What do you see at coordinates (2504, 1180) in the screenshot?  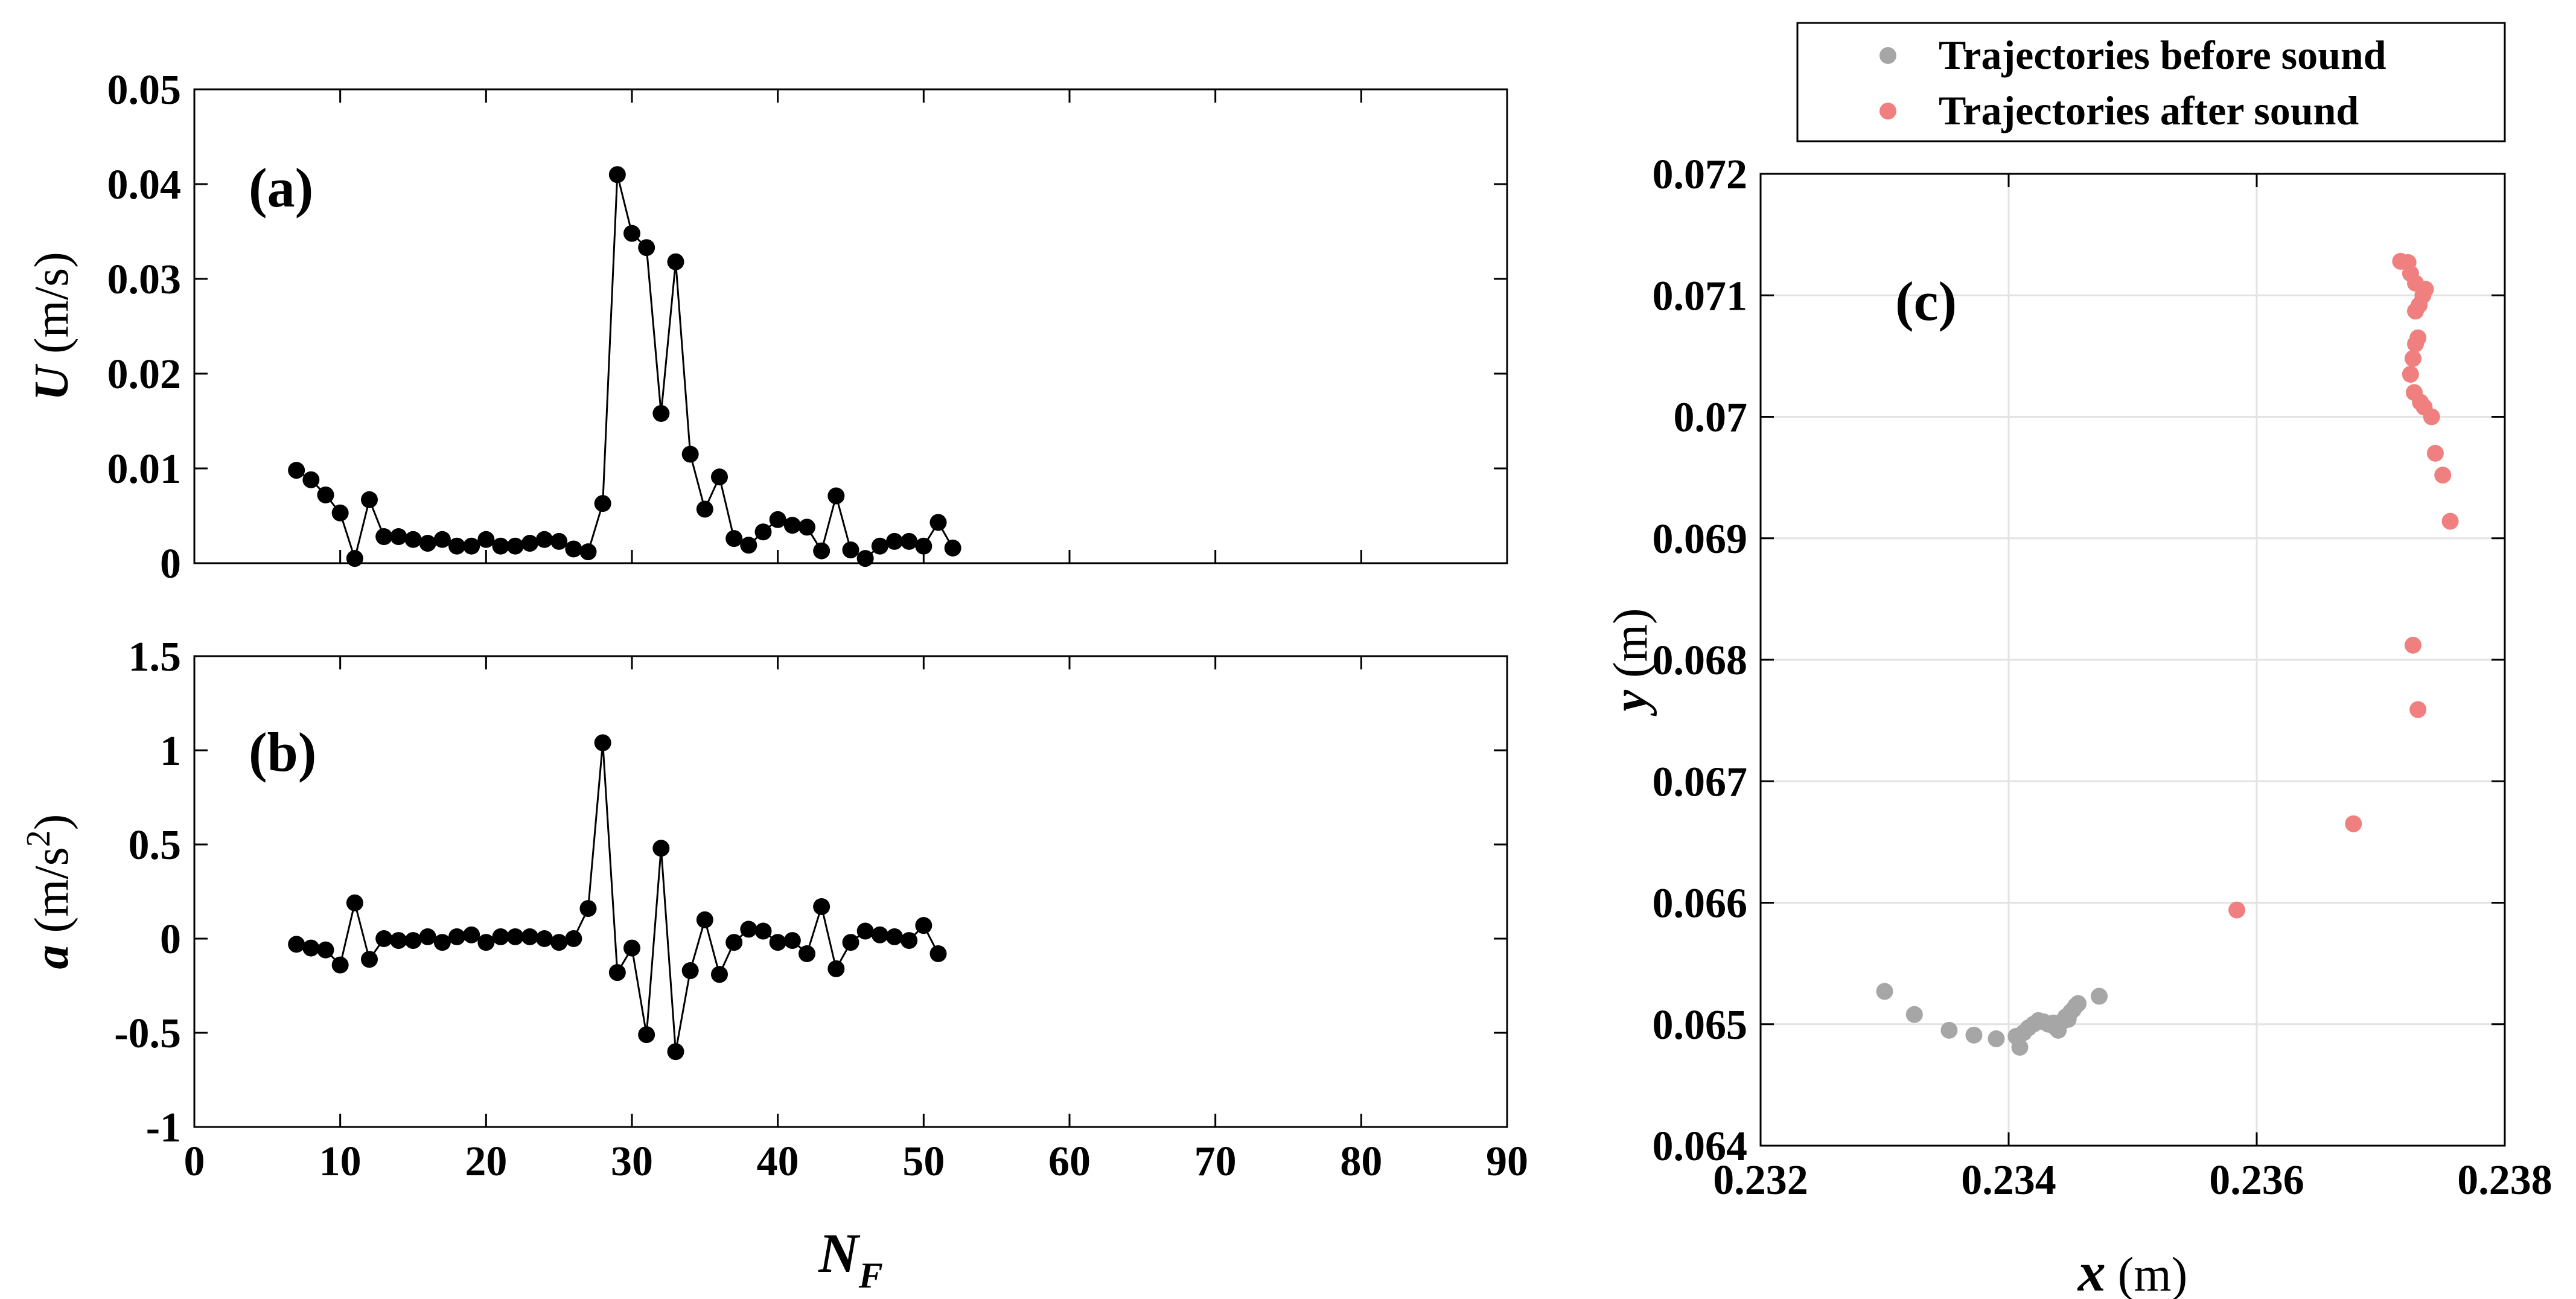 I see `x-tick-label: 0.238` at bounding box center [2504, 1180].